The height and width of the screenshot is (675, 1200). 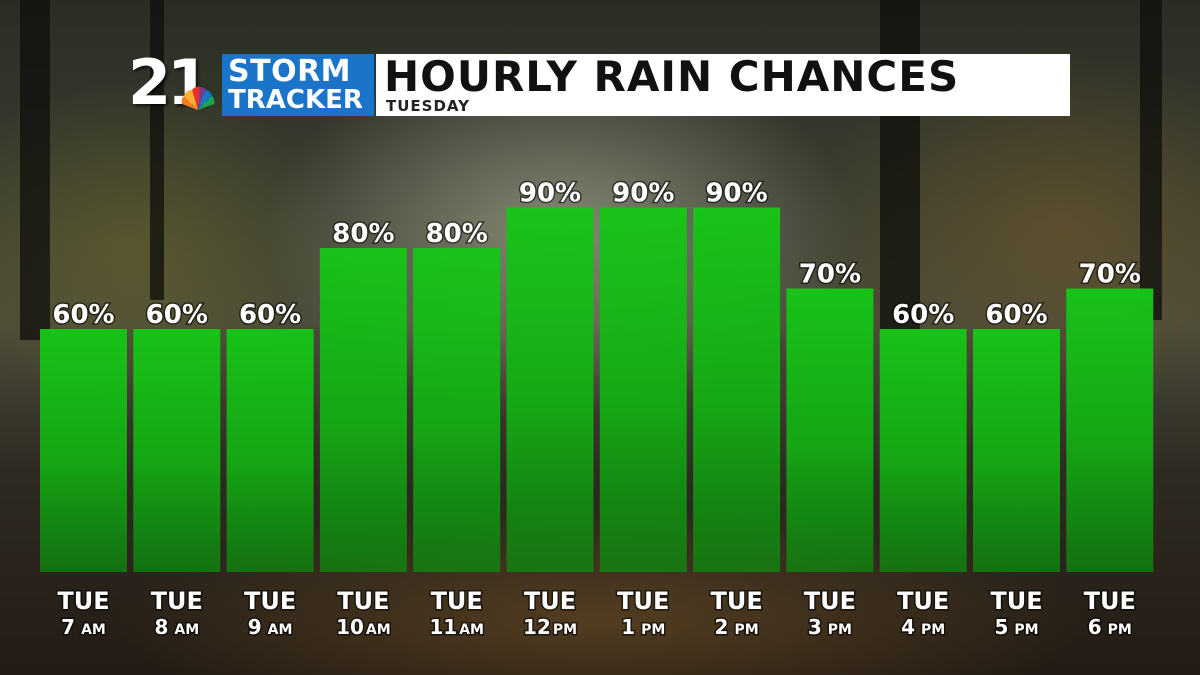 I want to click on value-label-3: 80%, so click(x=363, y=234).